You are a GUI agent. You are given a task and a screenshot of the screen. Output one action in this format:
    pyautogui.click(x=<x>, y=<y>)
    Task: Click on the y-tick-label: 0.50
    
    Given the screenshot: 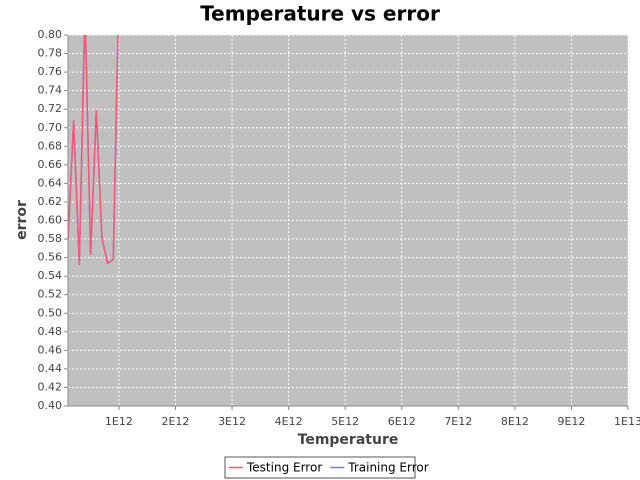 What is the action you would take?
    pyautogui.click(x=50, y=312)
    